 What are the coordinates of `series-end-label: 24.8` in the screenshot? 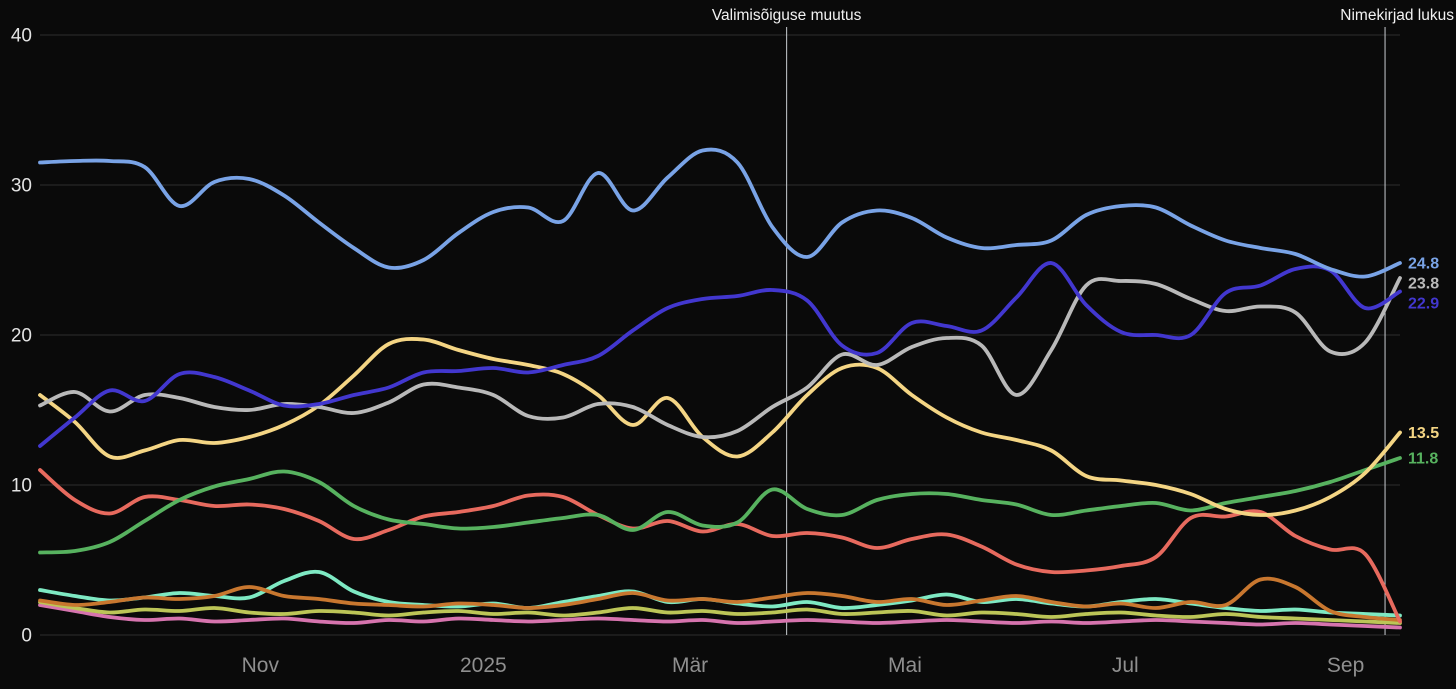 It's located at (1423, 264).